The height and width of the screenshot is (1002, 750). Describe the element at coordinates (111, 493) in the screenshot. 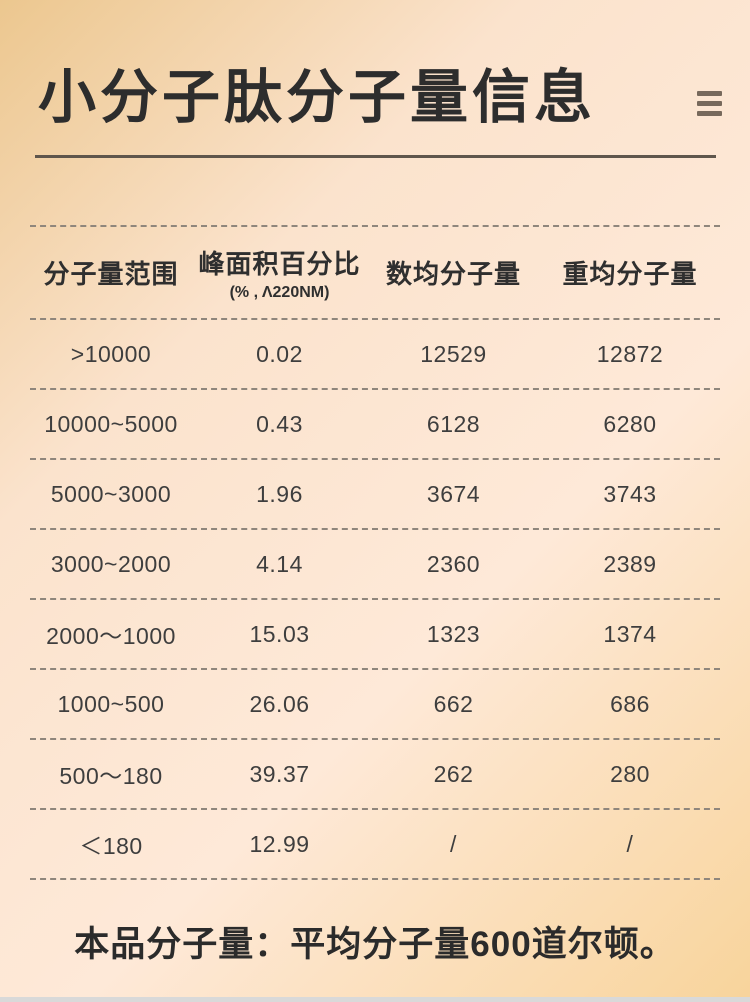

I see `table-cell: 5000~3000` at that location.